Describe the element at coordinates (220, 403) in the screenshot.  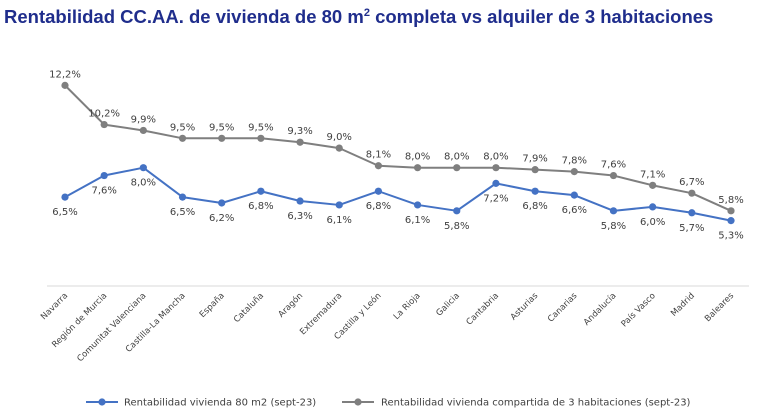
I see `legend-label: Rentabilidad vivienda 80 m2 (sept-23)` at that location.